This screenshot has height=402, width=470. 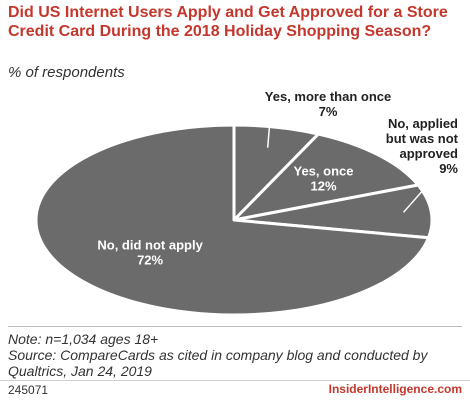 What do you see at coordinates (417, 196) in the screenshot?
I see `leader-line-no-applied-but-was-not-approved` at bounding box center [417, 196].